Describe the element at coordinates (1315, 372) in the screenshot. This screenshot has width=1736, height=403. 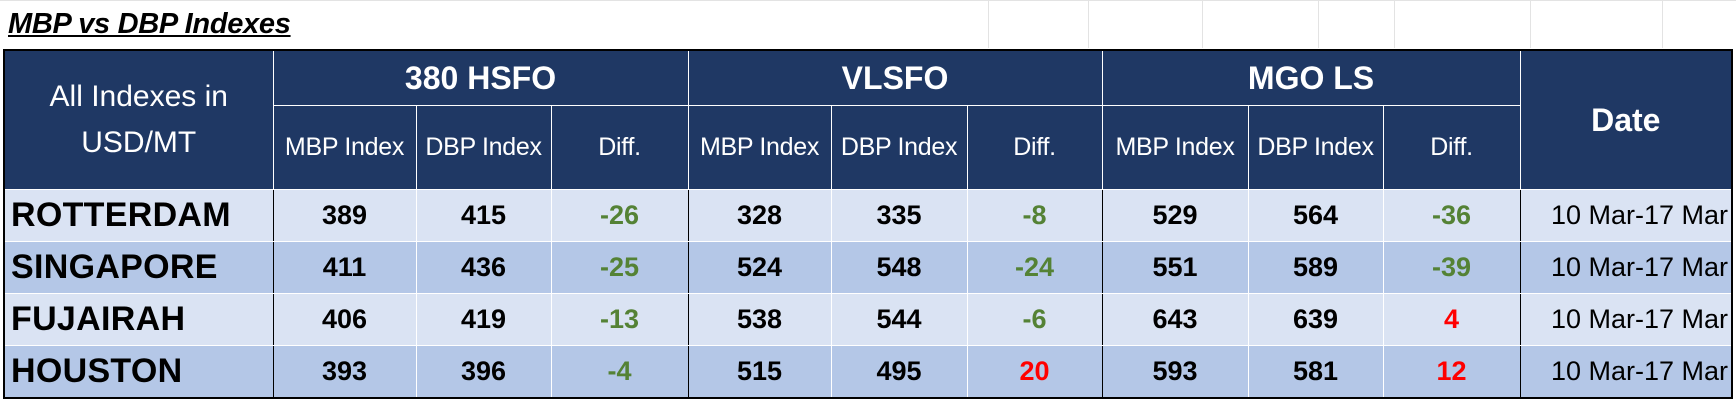
I see `mgo-dbp-value: 581` at that location.